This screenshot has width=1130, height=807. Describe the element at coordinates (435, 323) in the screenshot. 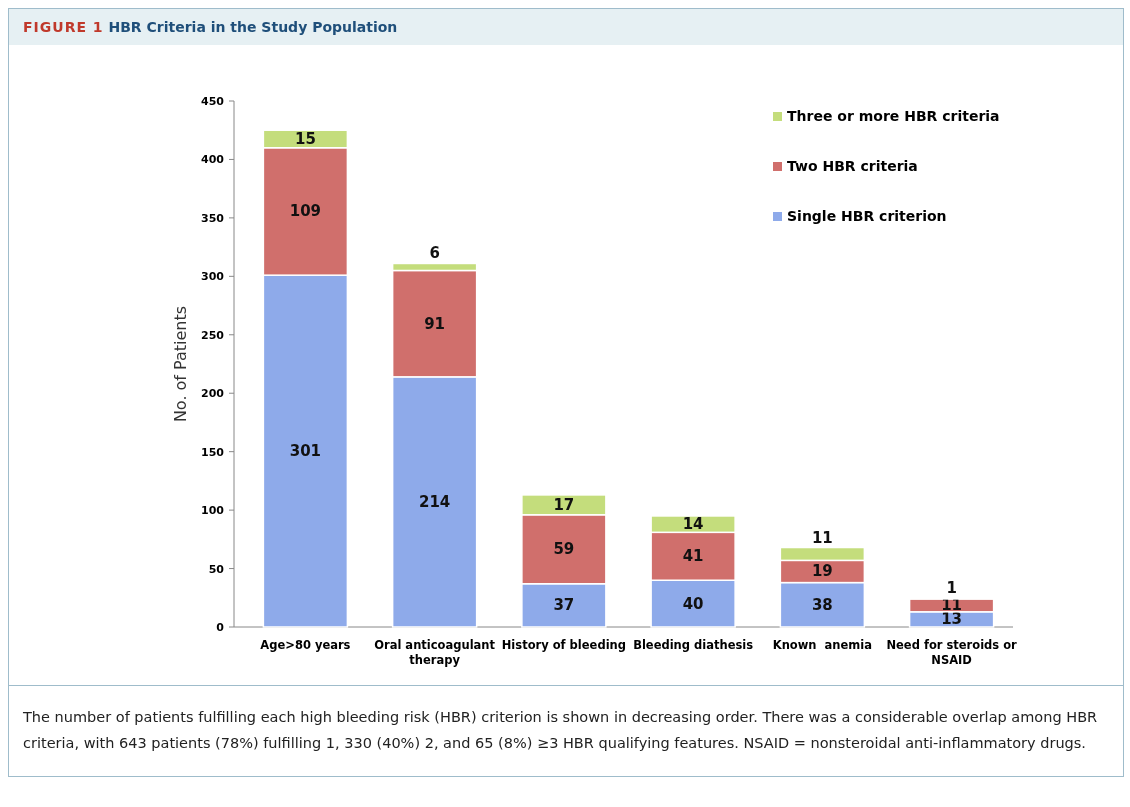

I see `data-label: 91` at that location.